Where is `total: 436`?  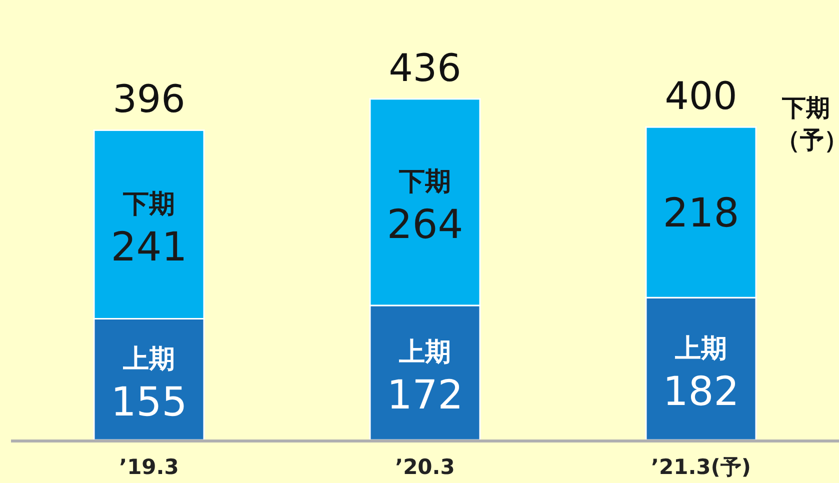 total: 436 is located at coordinates (425, 68).